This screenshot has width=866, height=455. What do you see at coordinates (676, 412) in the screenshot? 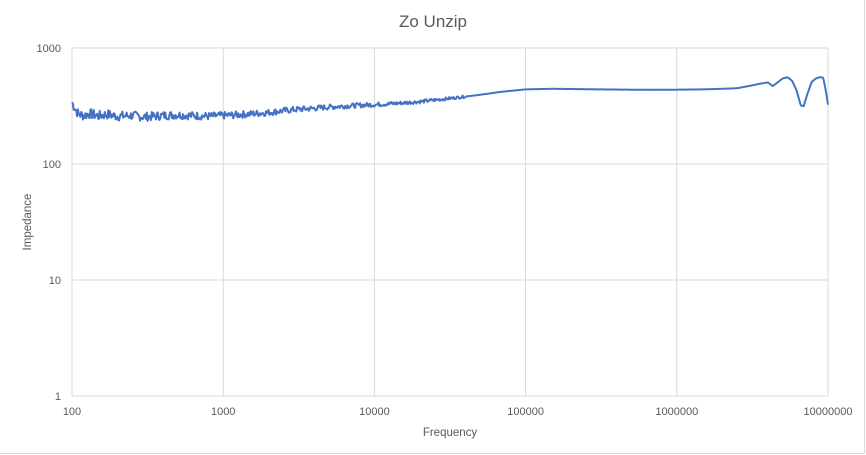
I see `x-tick-label: 1000000` at bounding box center [676, 412].